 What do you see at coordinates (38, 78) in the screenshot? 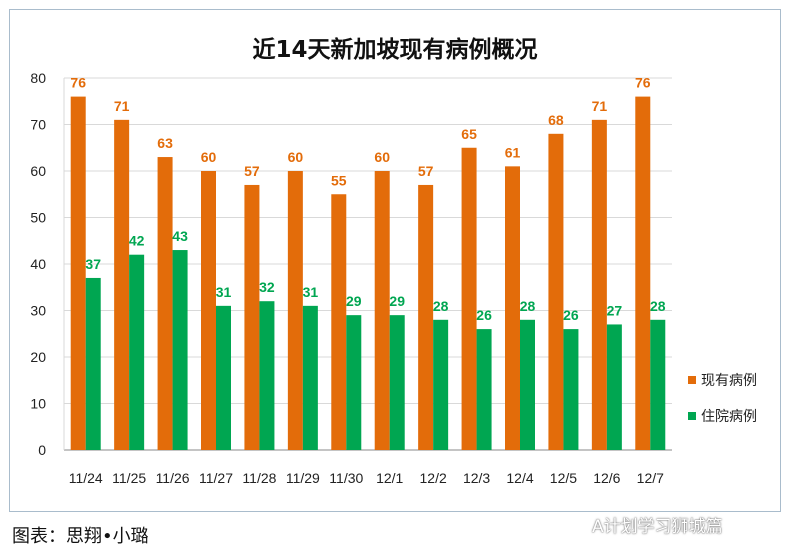
I see `y-tick-label: 80` at bounding box center [38, 78].